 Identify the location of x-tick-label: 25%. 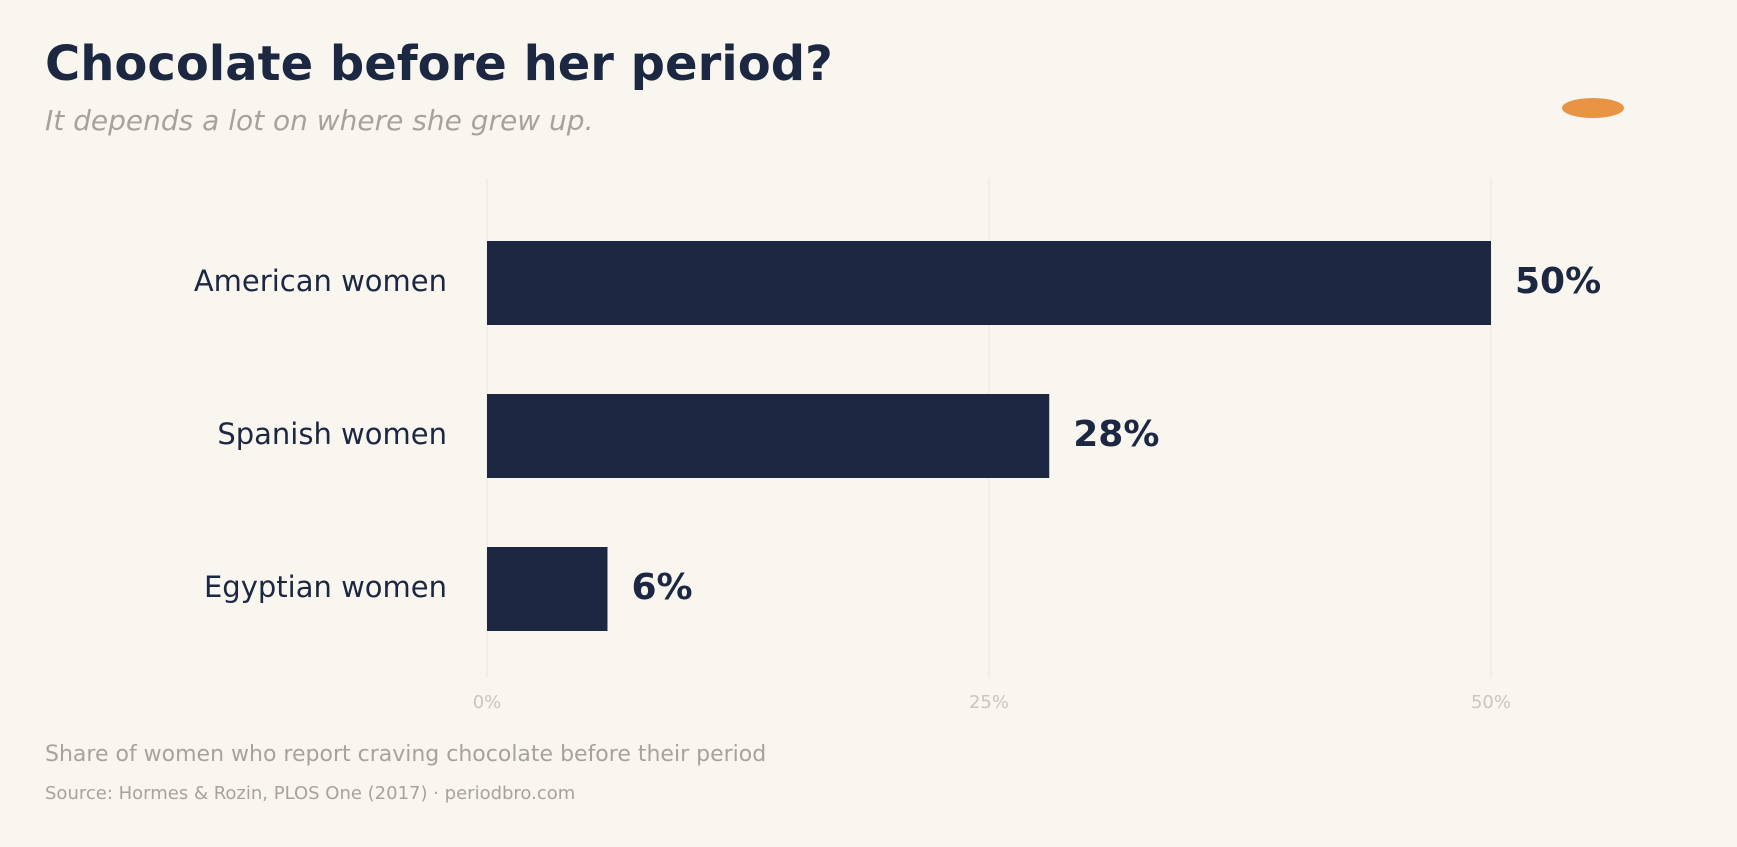
(989, 702).